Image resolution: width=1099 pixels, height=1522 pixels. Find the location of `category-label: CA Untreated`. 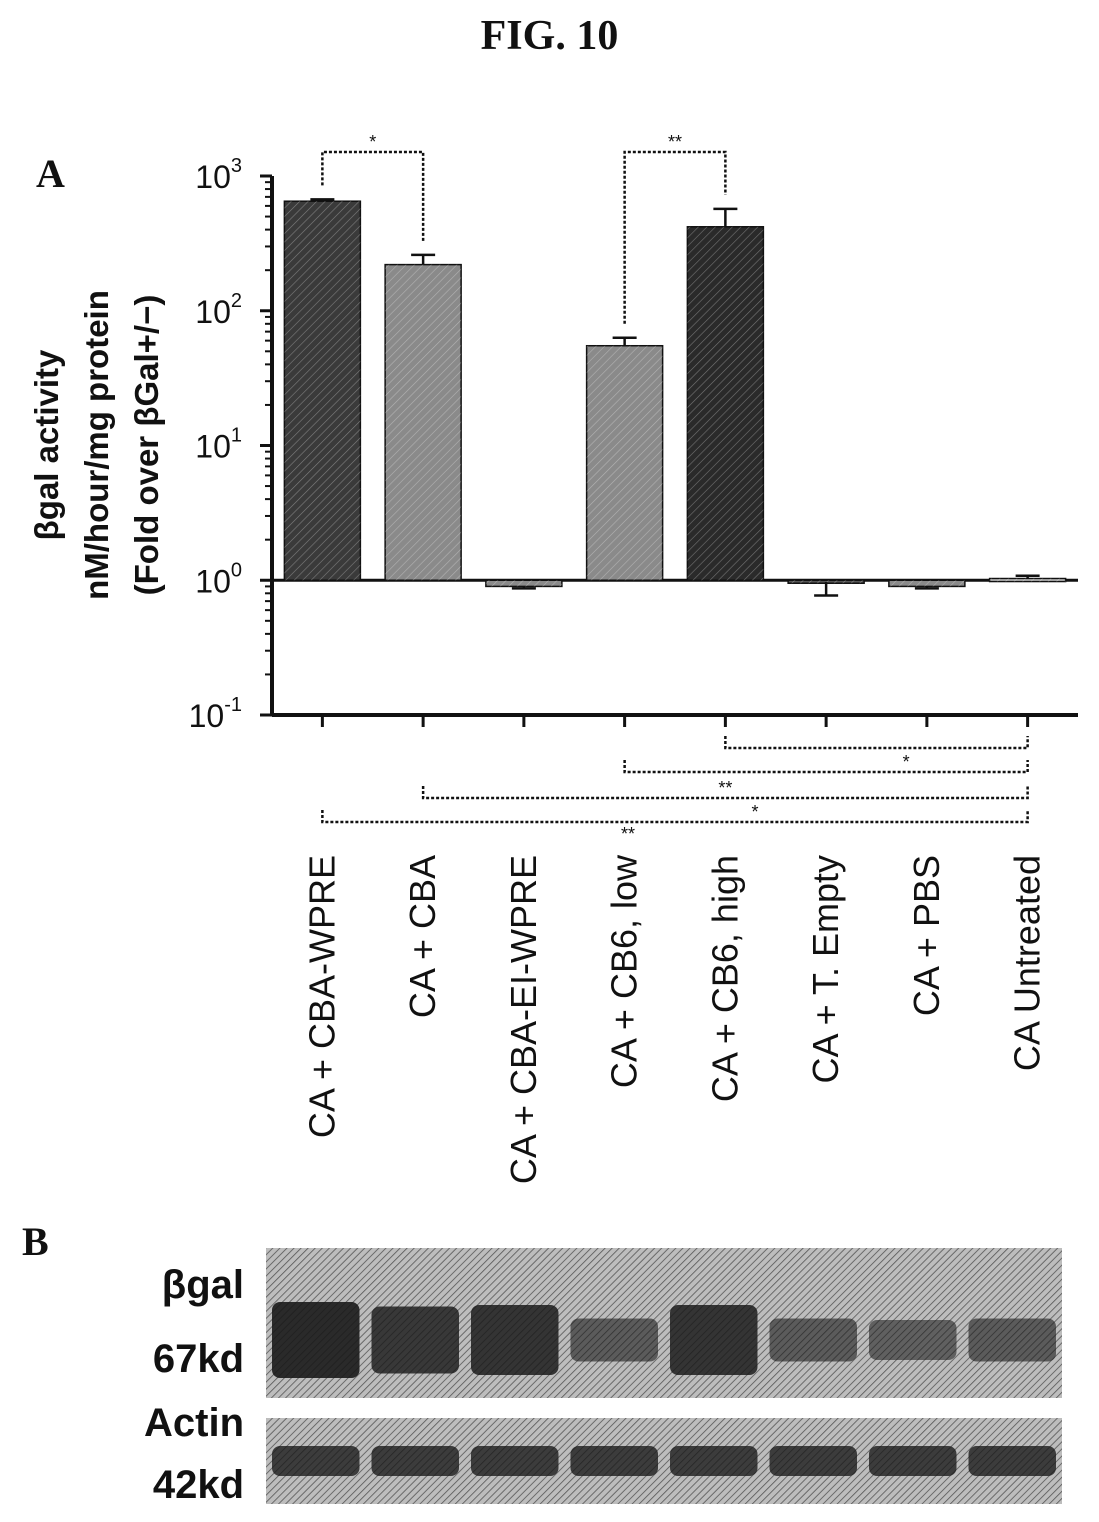

category-label: CA Untreated is located at coordinates (1027, 963).